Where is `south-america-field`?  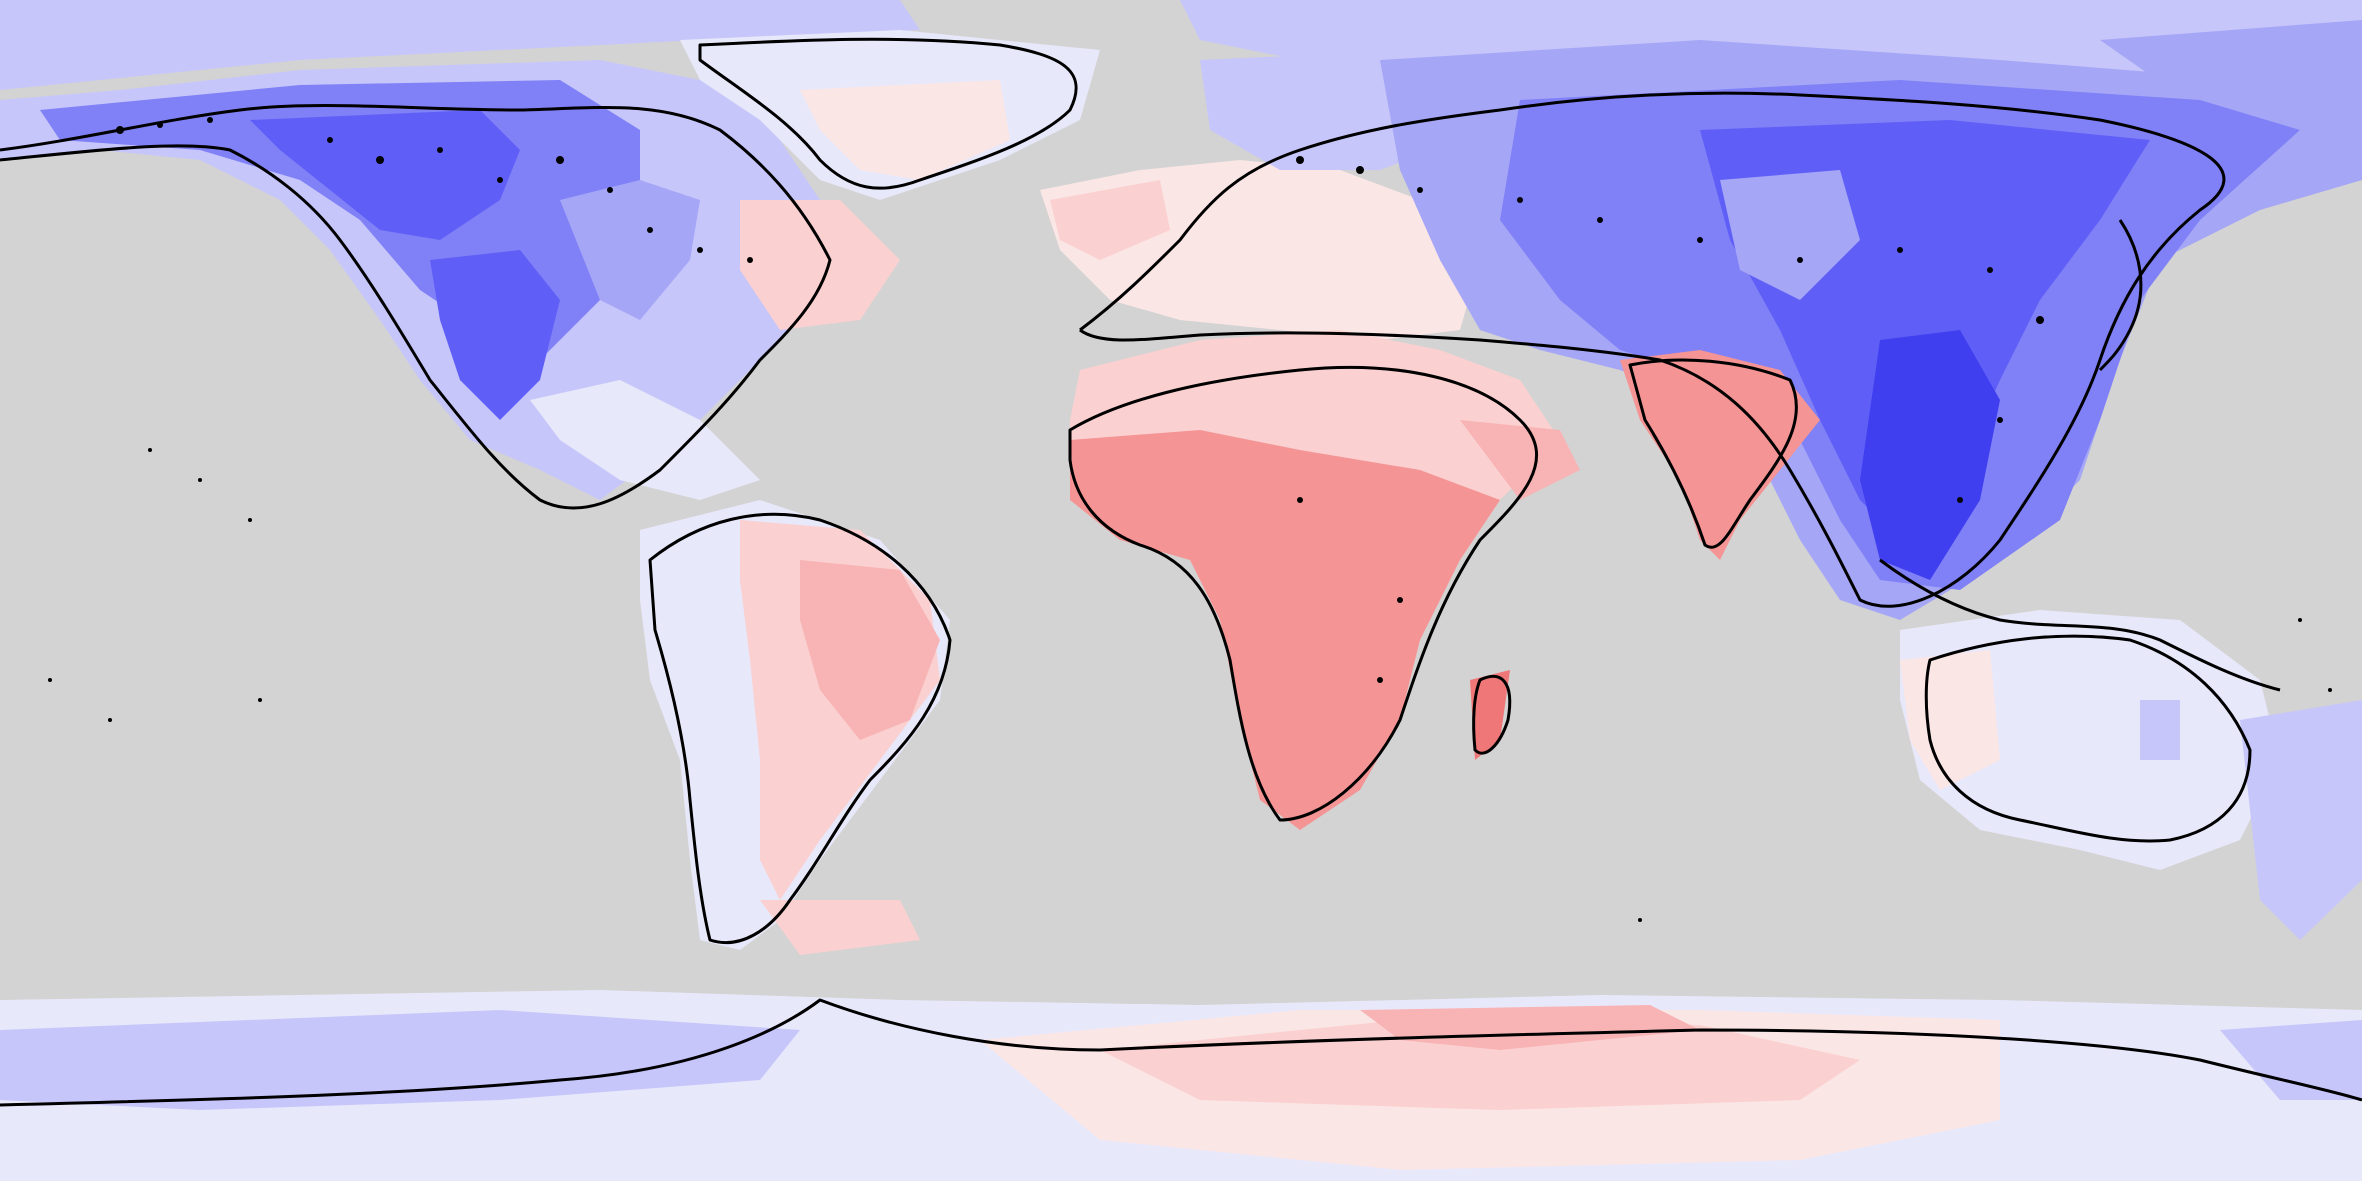 south-america-field is located at coordinates (795, 727).